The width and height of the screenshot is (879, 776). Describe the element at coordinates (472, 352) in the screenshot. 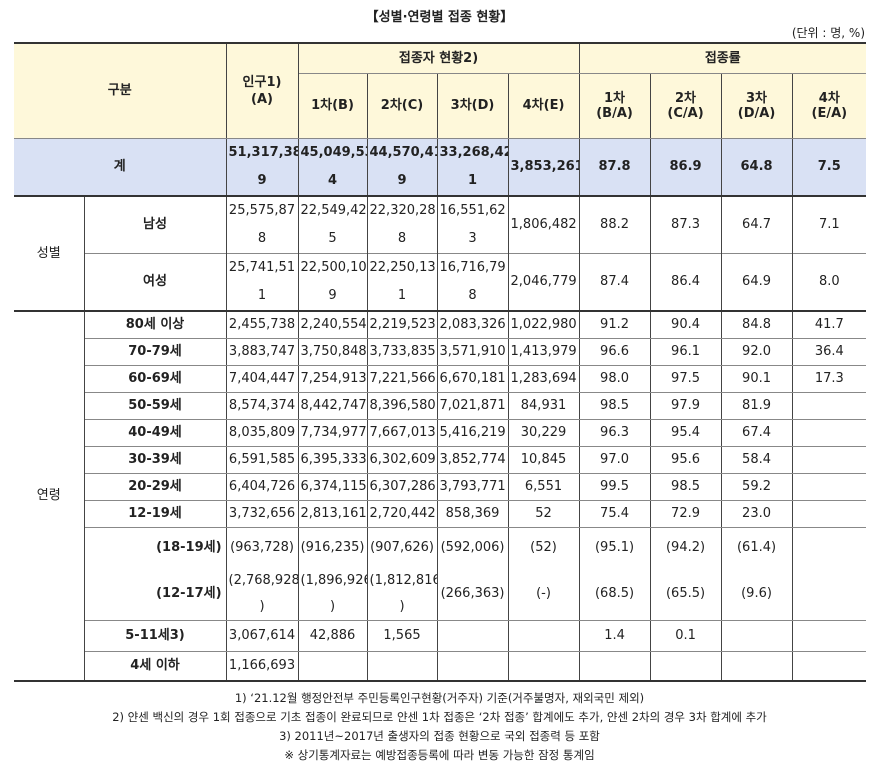

I see `cell-value: 3,571,910` at that location.